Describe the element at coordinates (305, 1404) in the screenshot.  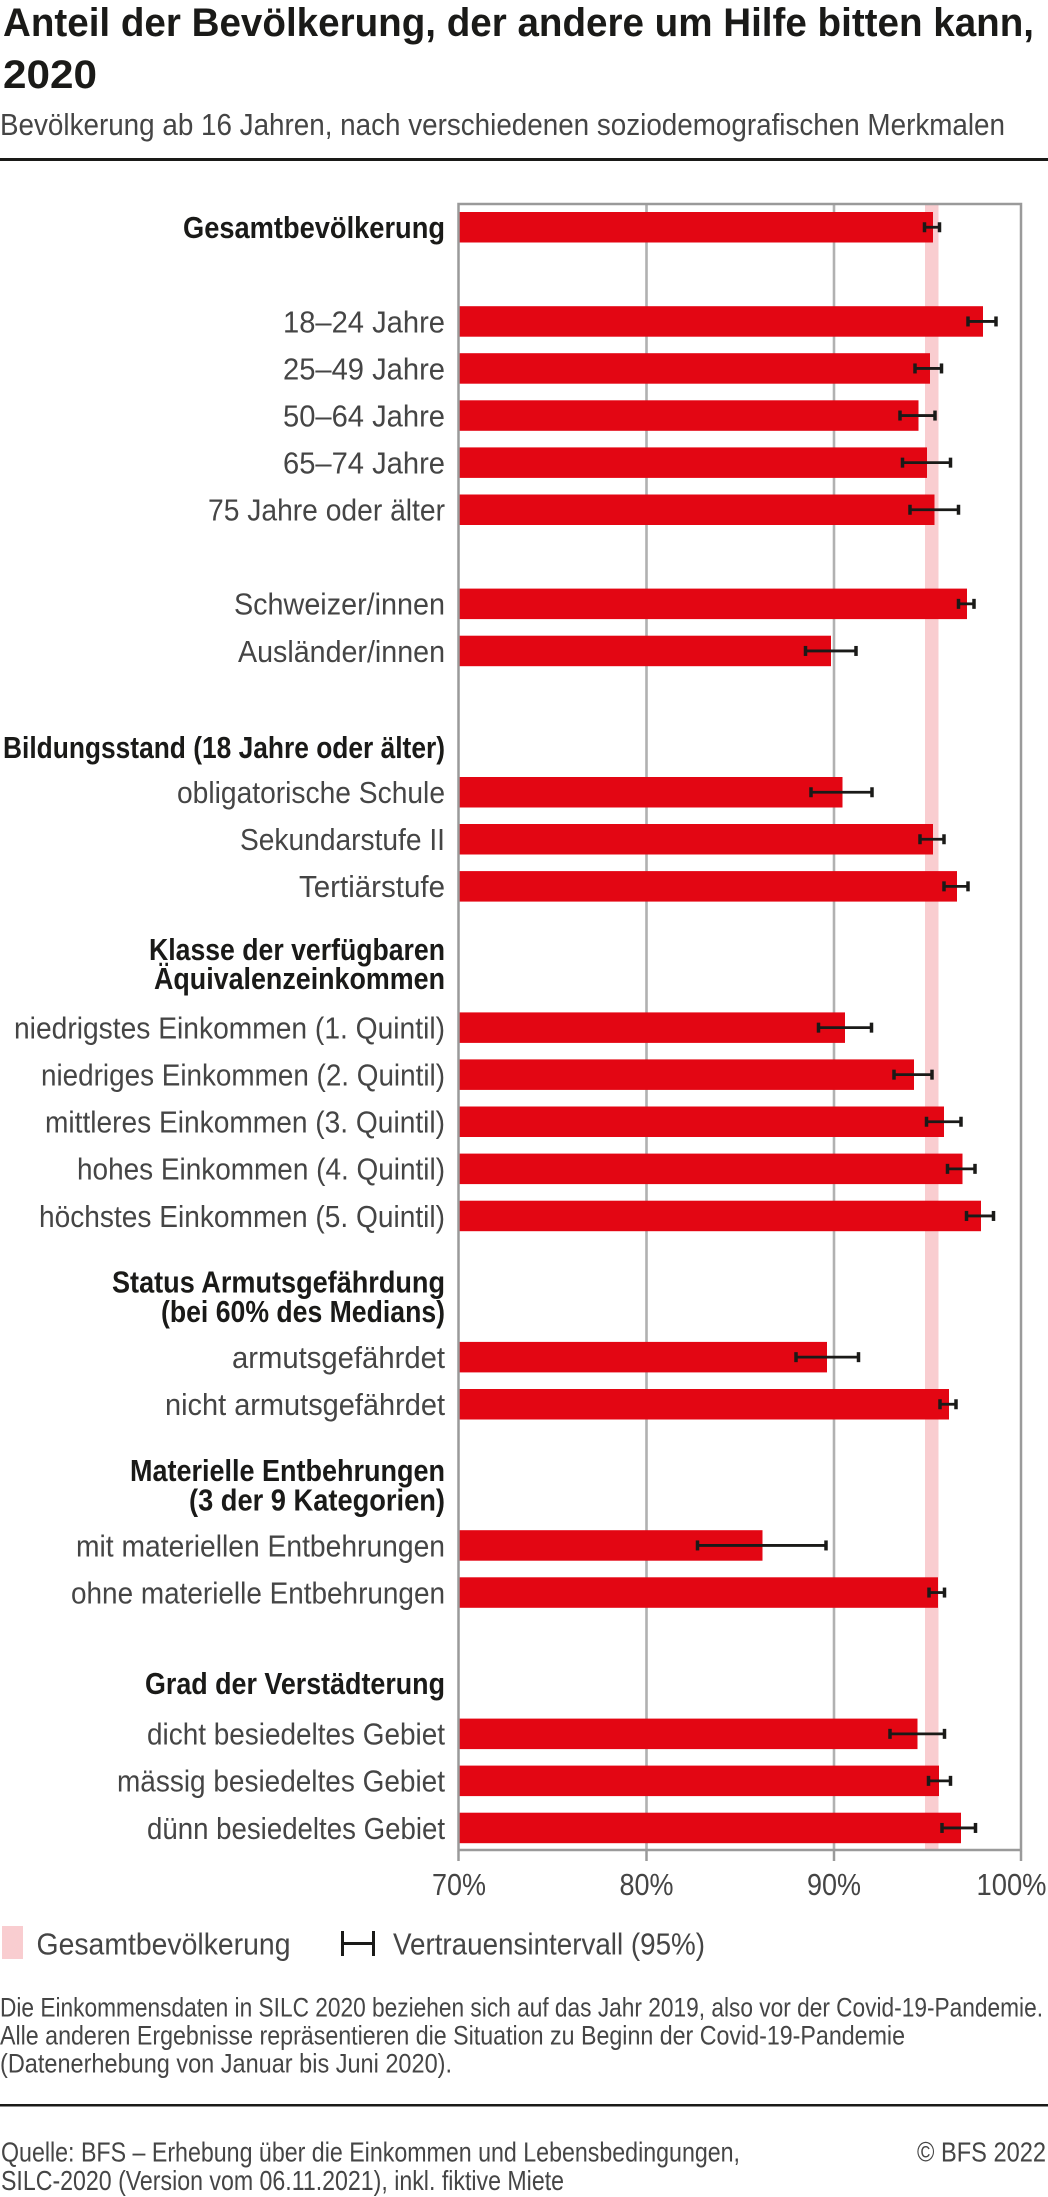
I see `svg-text: nicht armutsgefährdet` at that location.